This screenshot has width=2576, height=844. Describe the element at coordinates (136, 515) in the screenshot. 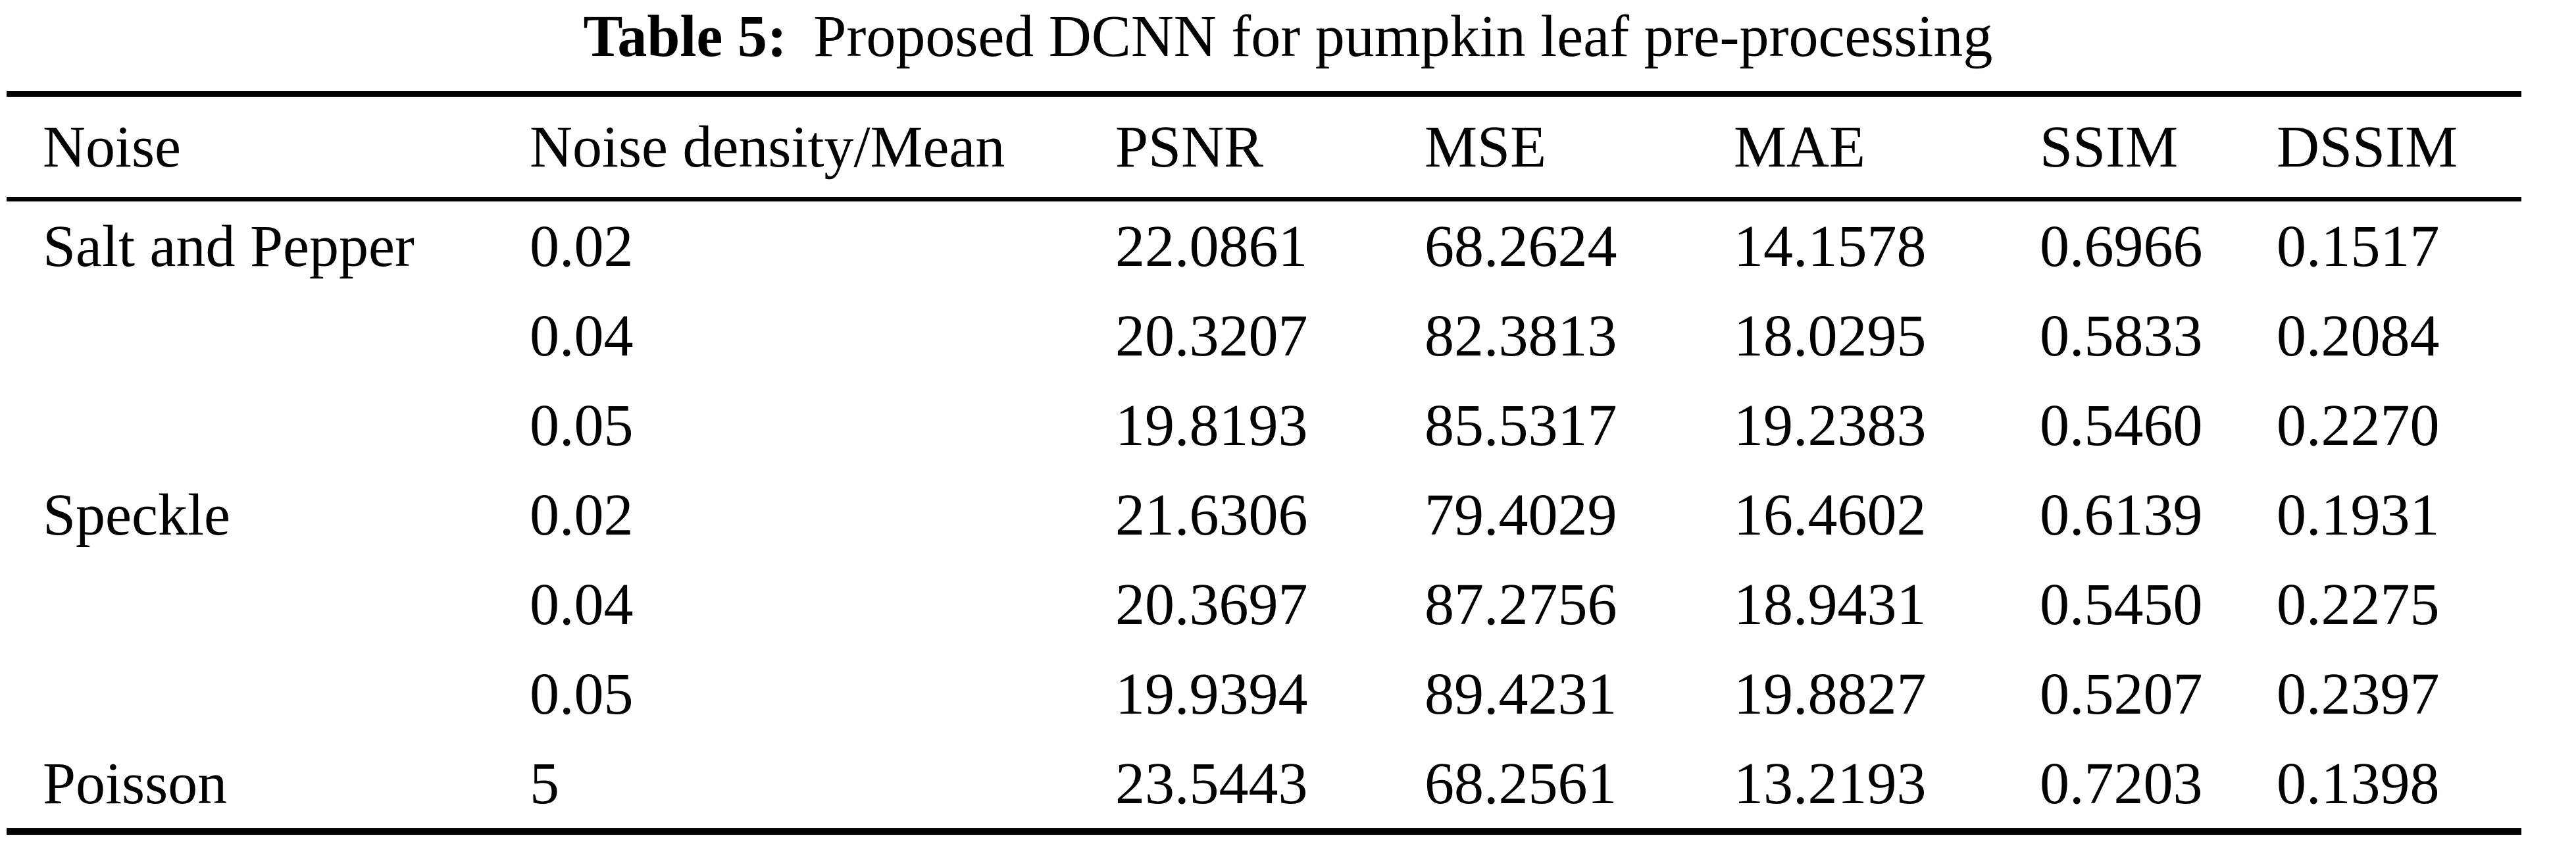

I see `cell-noise: Speckle` at that location.